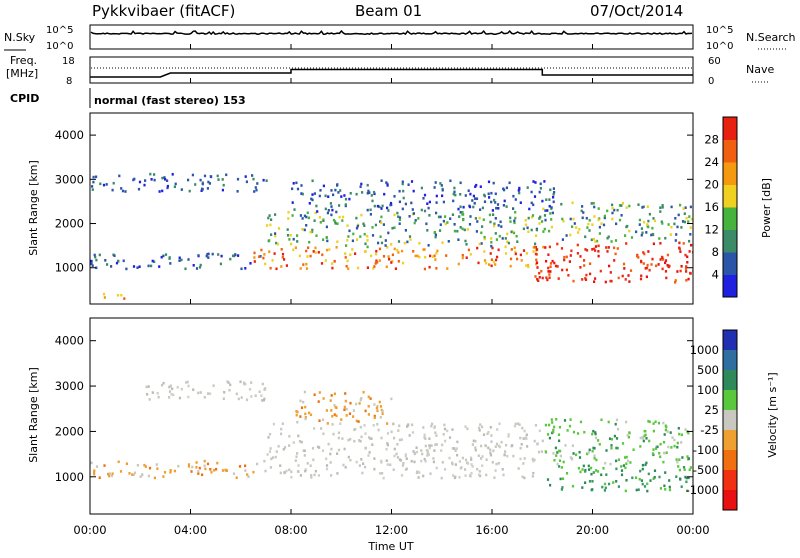 The width and height of the screenshot is (800, 558). What do you see at coordinates (390, 546) in the screenshot?
I see `x-axis-label: Time UT` at bounding box center [390, 546].